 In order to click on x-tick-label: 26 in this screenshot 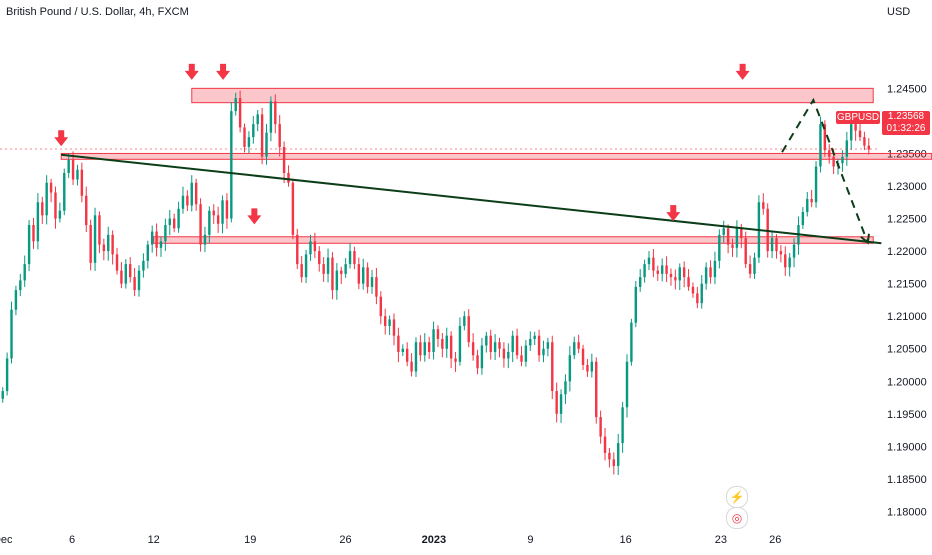, I will do `click(345, 540)`.